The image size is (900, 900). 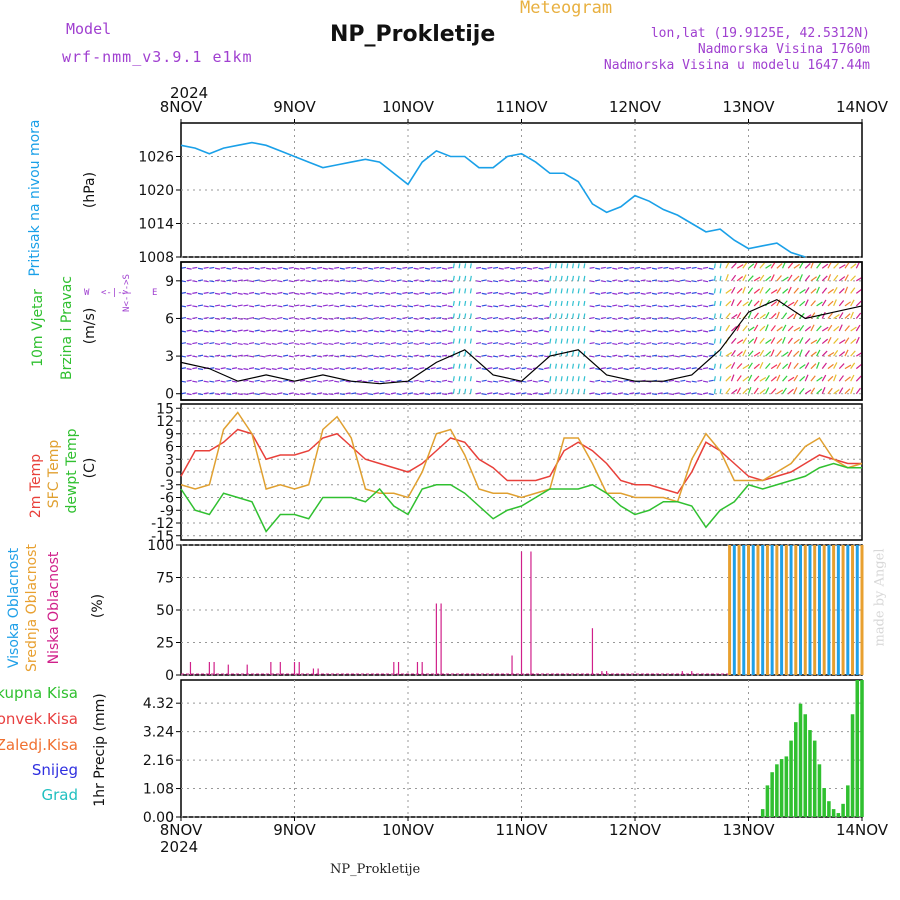 I want to click on temp-dewpt-line, so click(x=521, y=497).